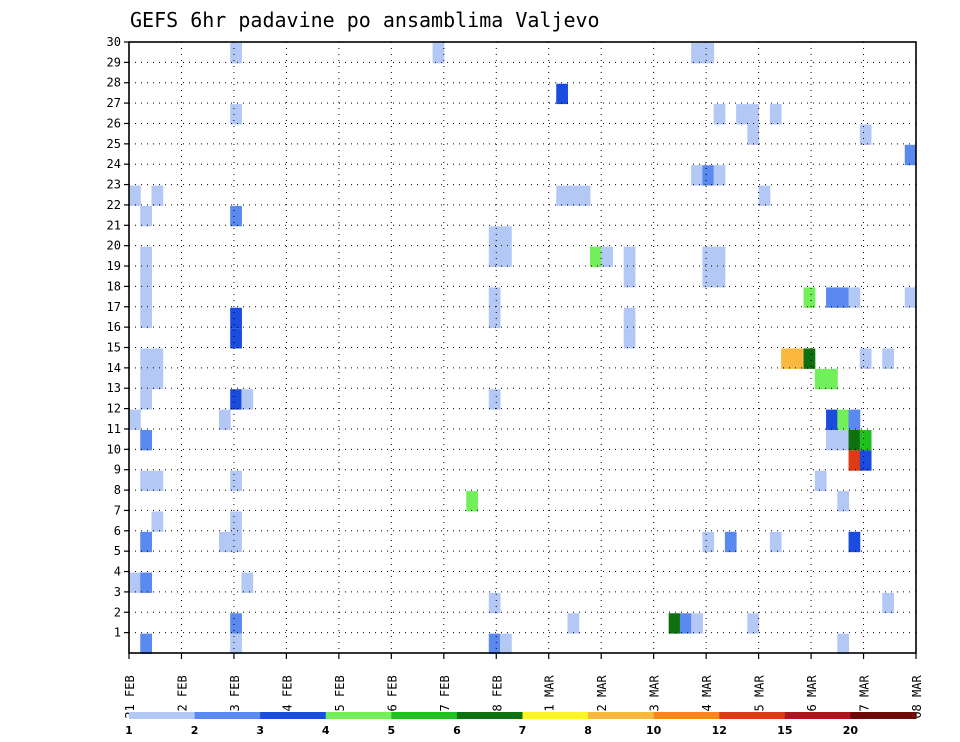 The height and width of the screenshot is (742, 960). I want to click on y-tick-label: 26, so click(114, 123).